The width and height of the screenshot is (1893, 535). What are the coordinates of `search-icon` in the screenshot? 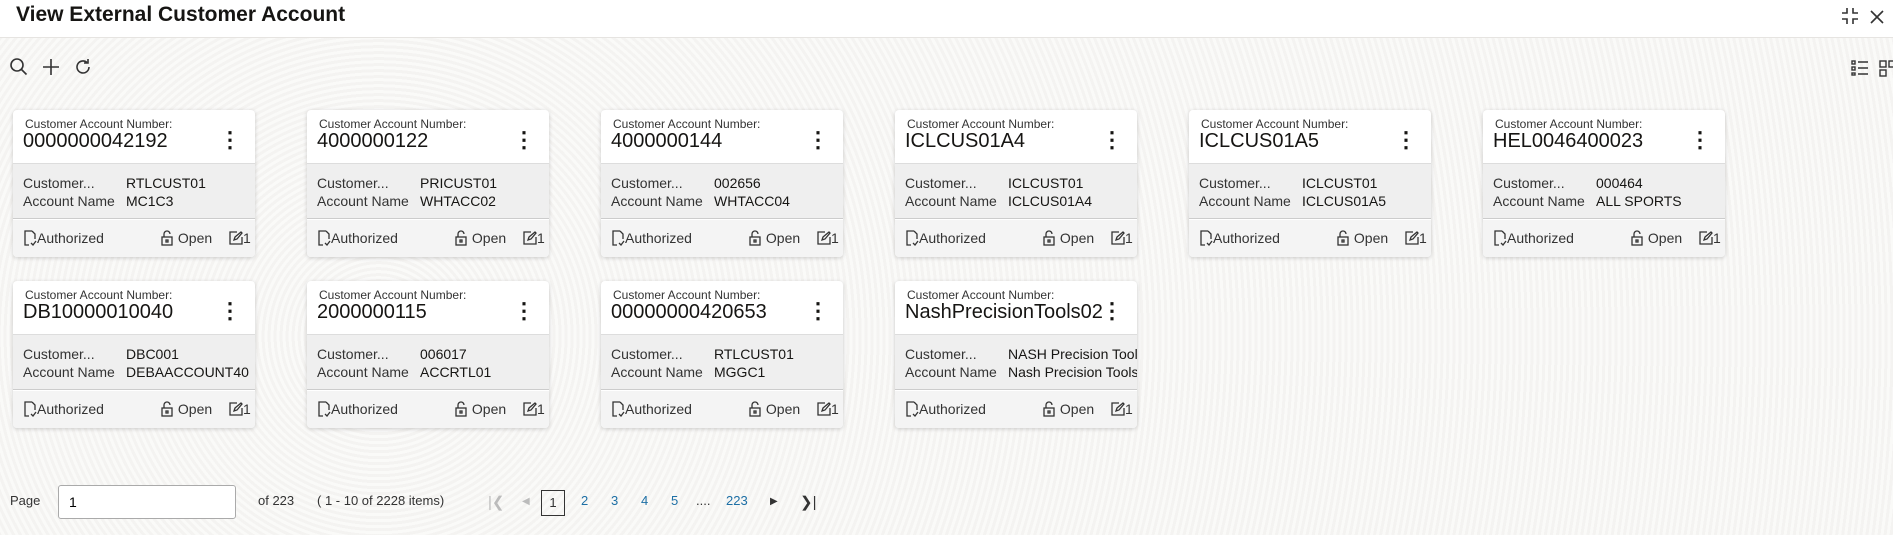 It's located at (19, 67).